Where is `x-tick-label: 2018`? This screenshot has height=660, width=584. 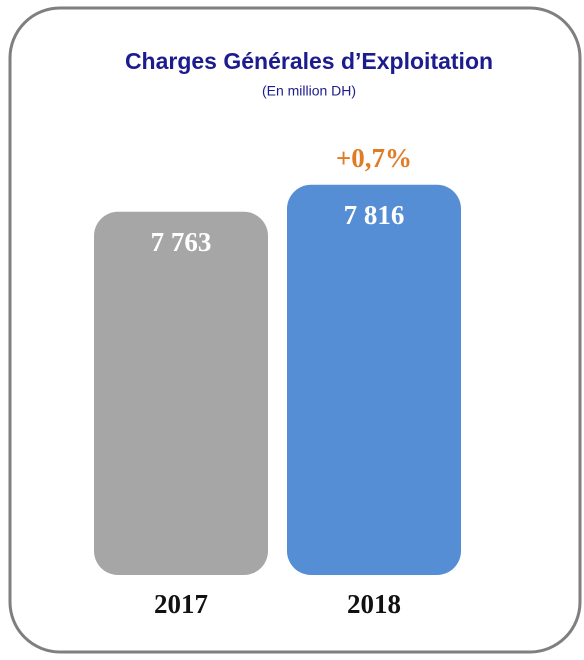
x-tick-label: 2018 is located at coordinates (374, 604).